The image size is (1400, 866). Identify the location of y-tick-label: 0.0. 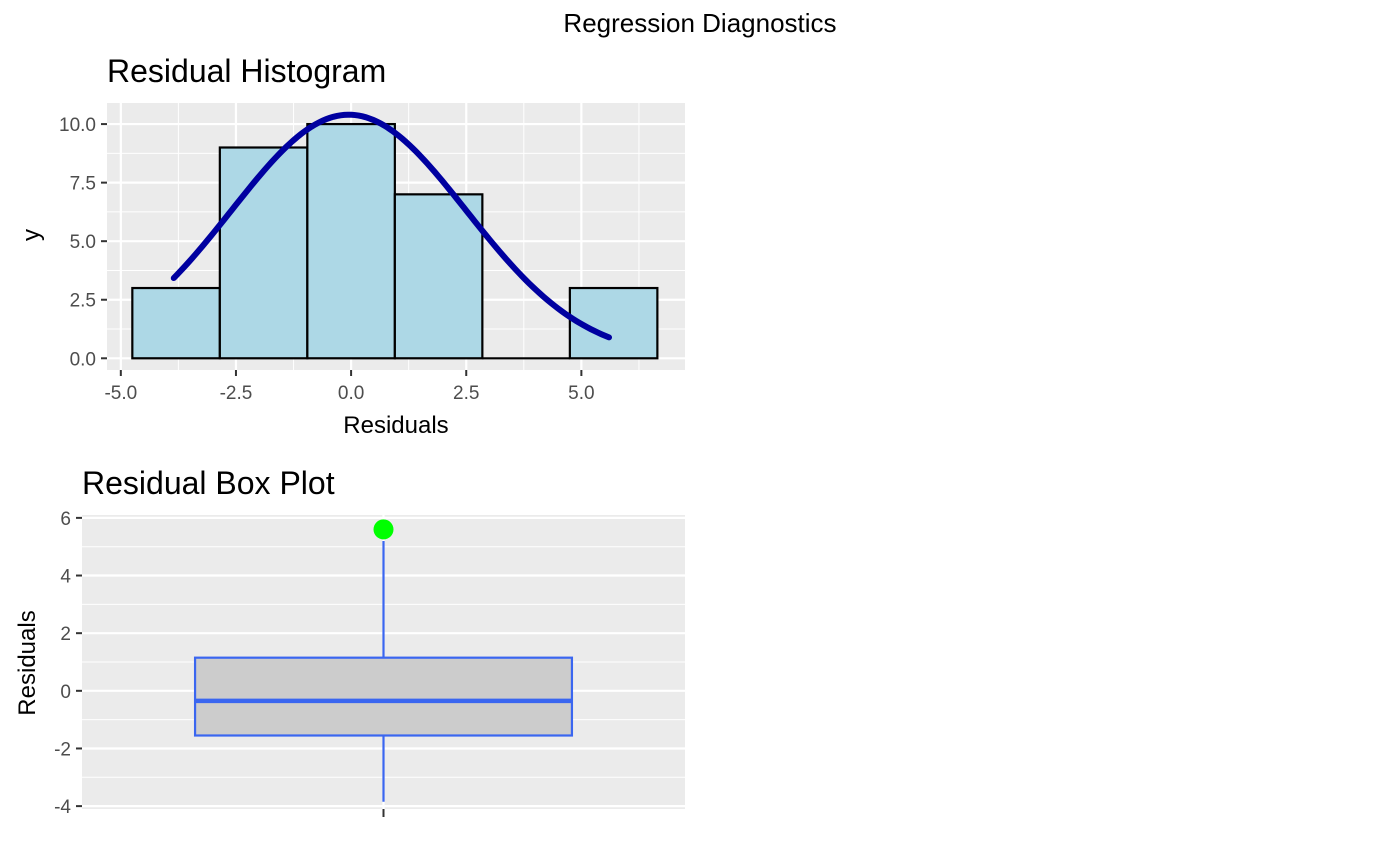
(83, 359).